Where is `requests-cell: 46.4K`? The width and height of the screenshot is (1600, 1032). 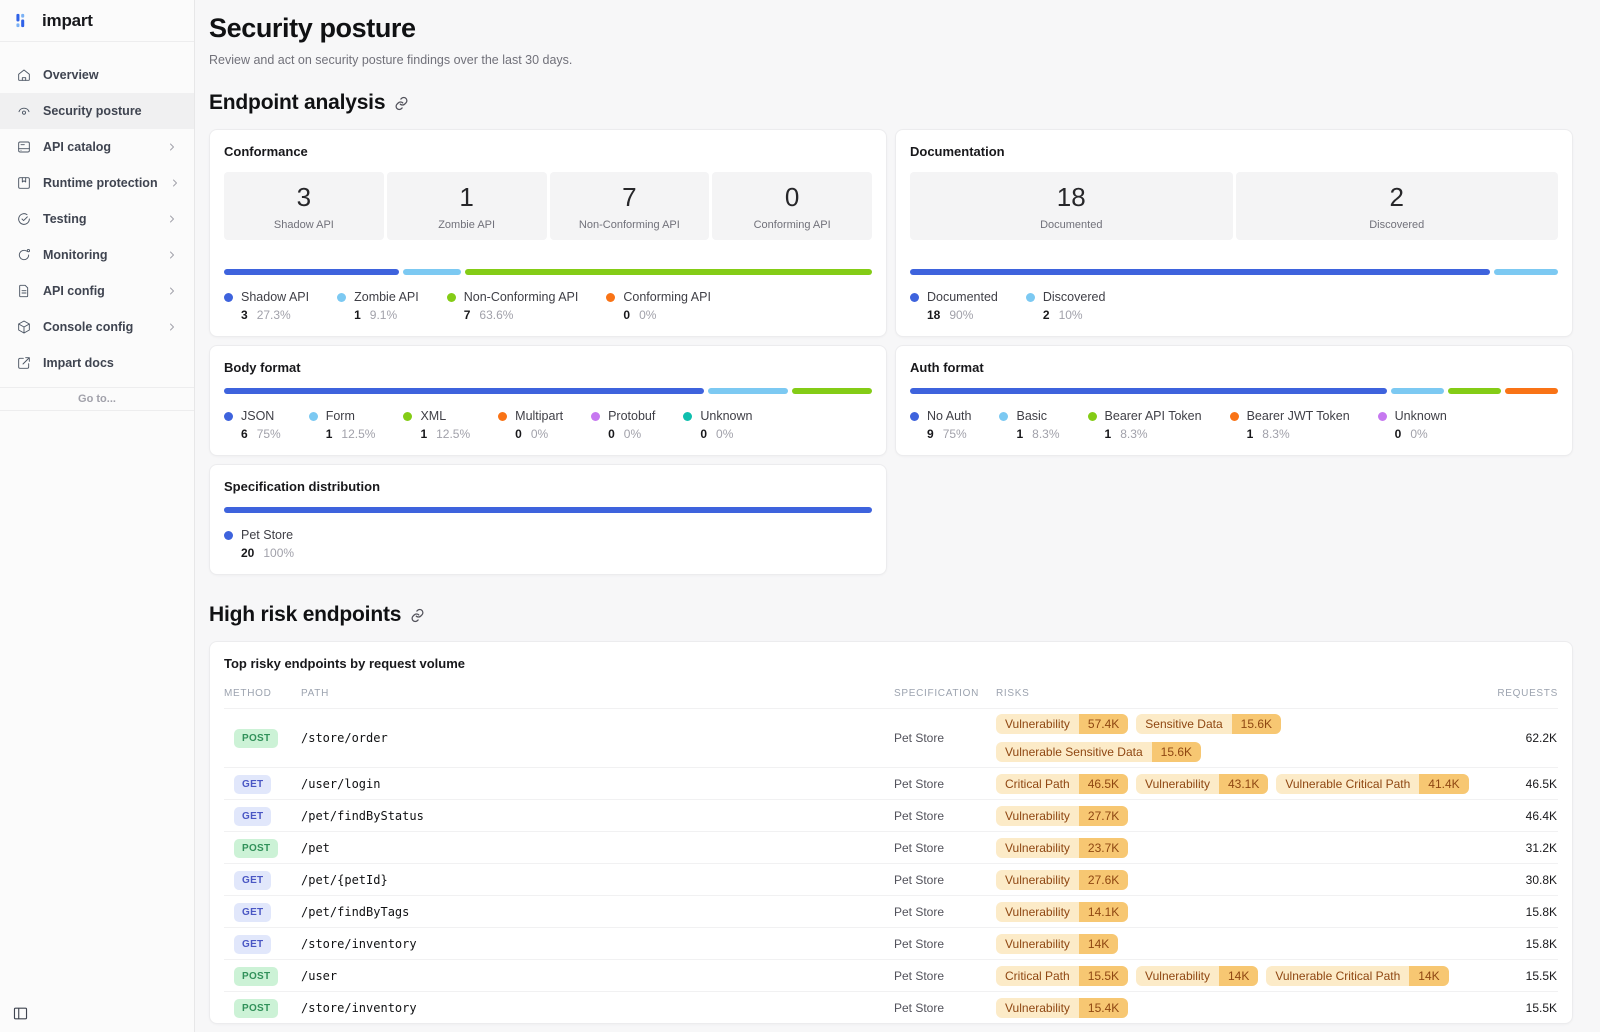
requests-cell: 46.4K is located at coordinates (1541, 815).